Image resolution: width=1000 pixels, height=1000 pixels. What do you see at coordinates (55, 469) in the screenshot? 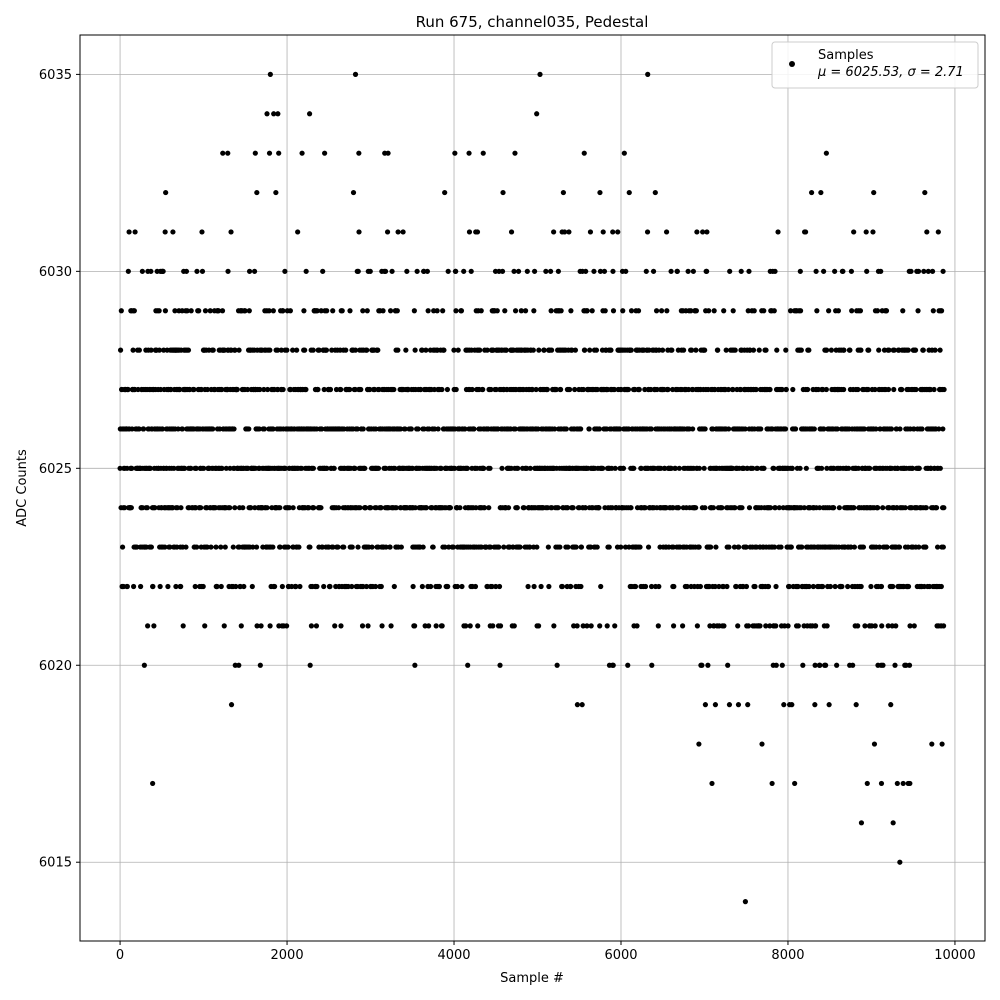
I see `y-tick-label: 6025` at bounding box center [55, 469].